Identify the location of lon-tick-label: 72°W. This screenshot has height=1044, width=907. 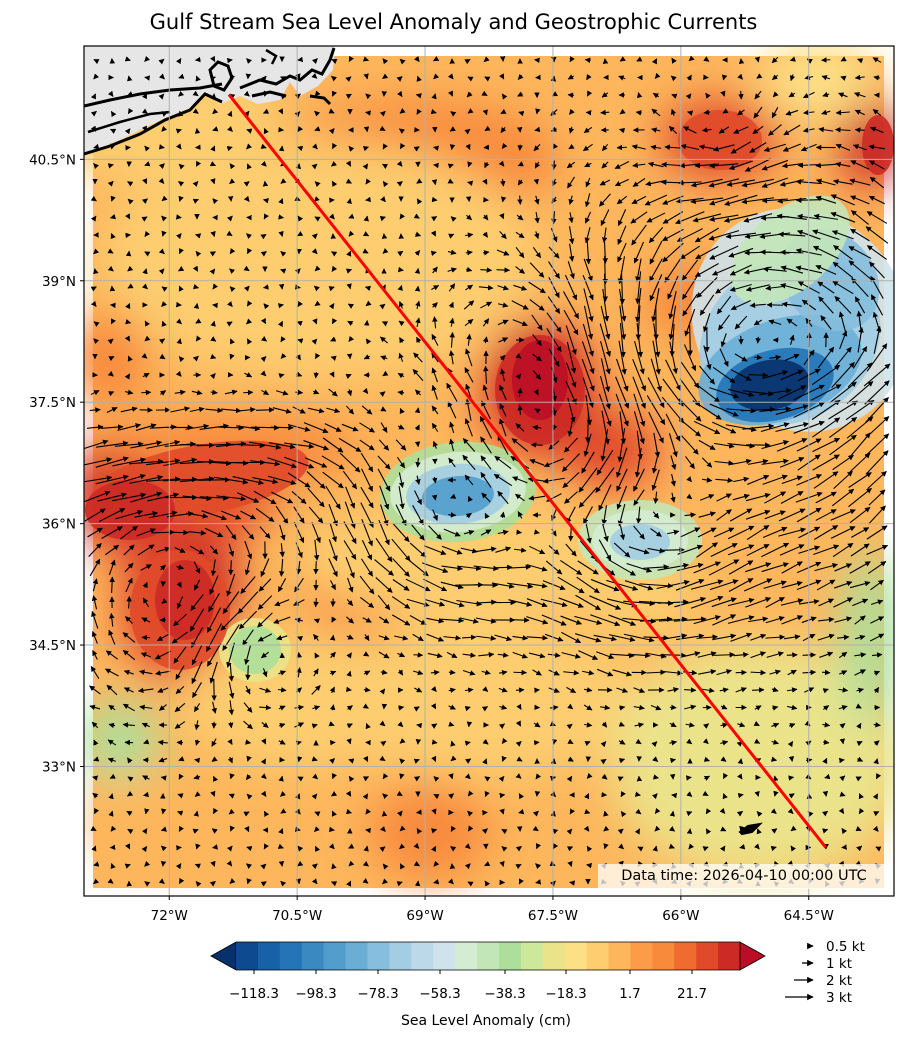
(169, 916).